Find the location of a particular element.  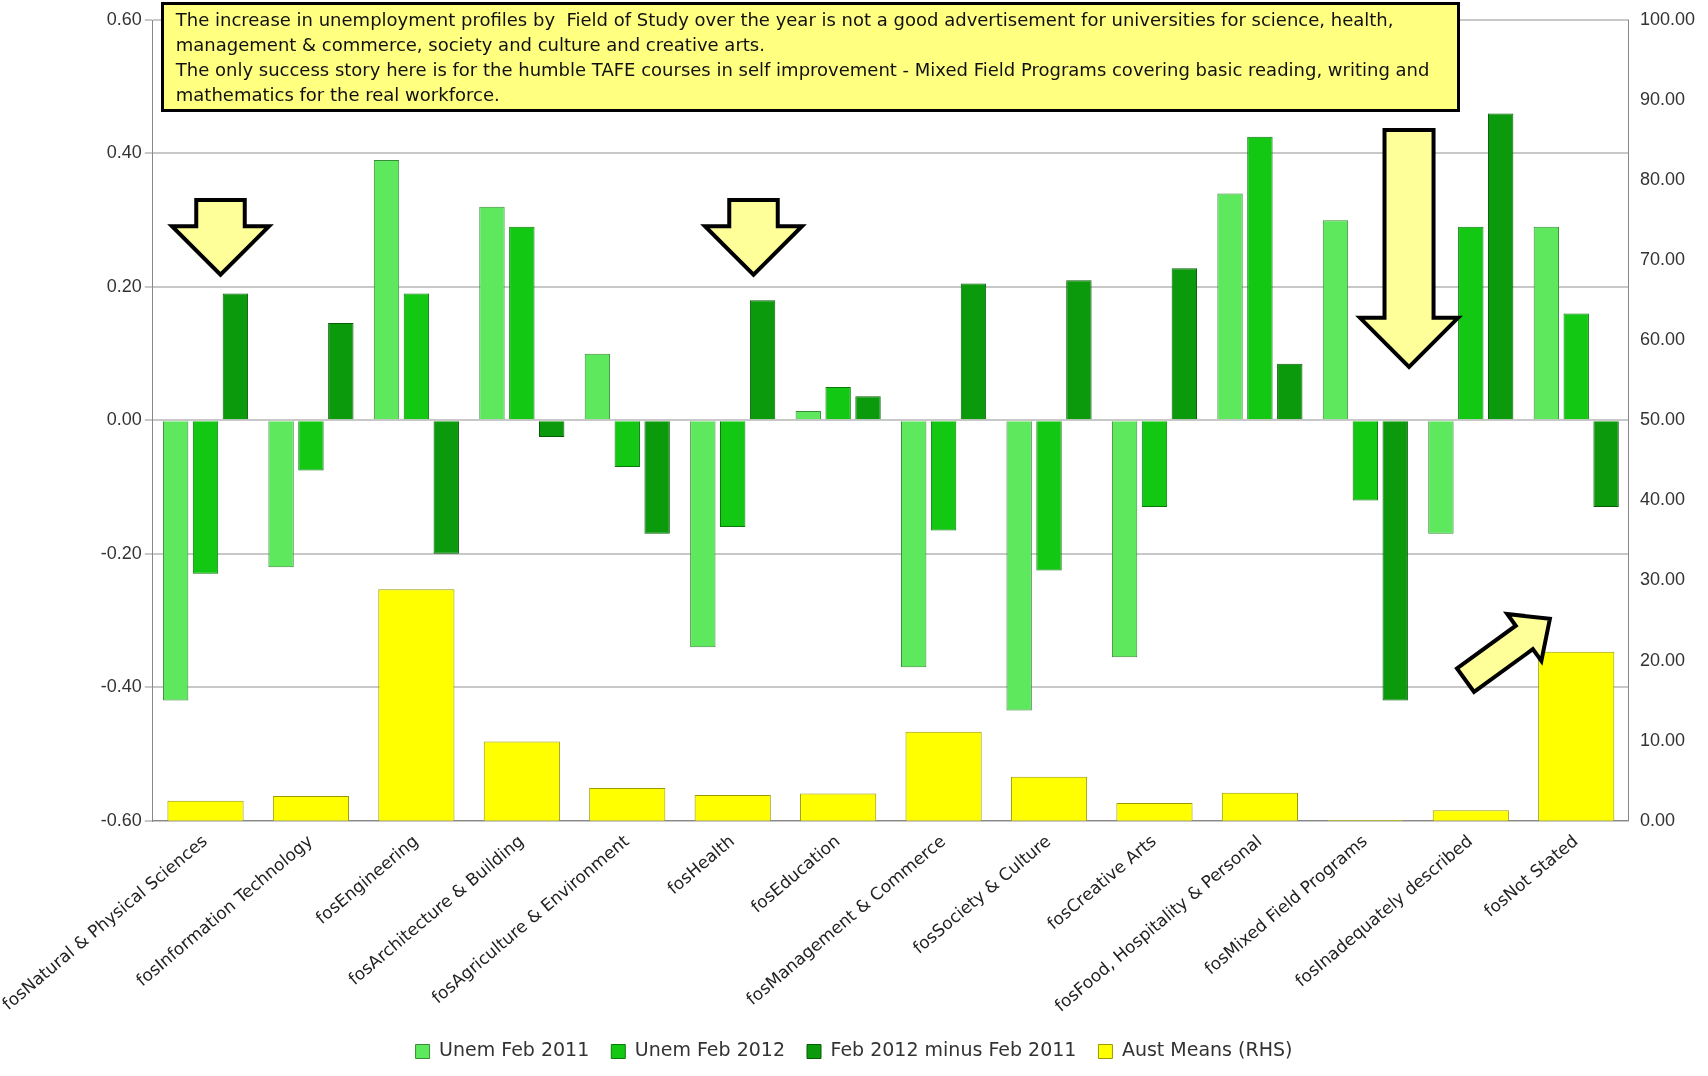

legend-label: Aust Means (RHS) is located at coordinates (1207, 1049).